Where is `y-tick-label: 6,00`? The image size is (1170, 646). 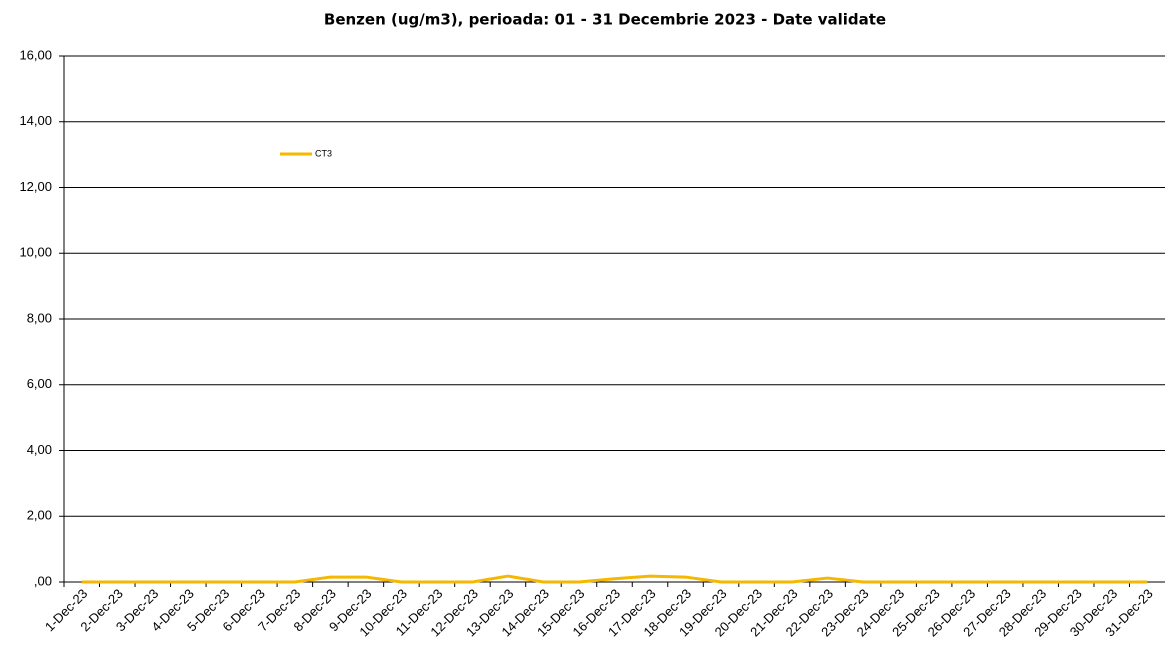
y-tick-label: 6,00 is located at coordinates (39, 383).